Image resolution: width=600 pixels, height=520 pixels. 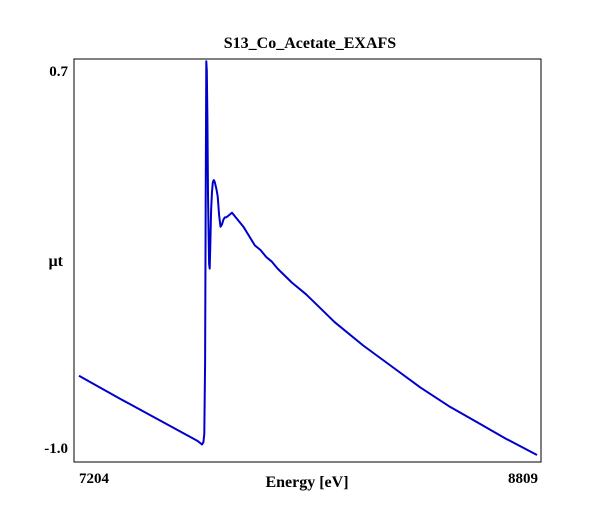 I want to click on y-axis-label: µt, so click(x=55, y=261).